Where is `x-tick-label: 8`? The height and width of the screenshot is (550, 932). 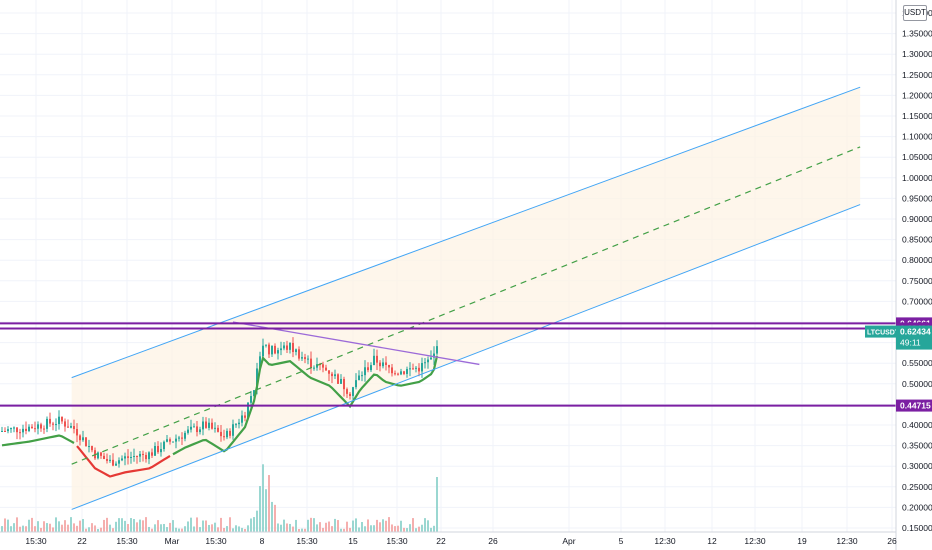
x-tick-label: 8 is located at coordinates (262, 541).